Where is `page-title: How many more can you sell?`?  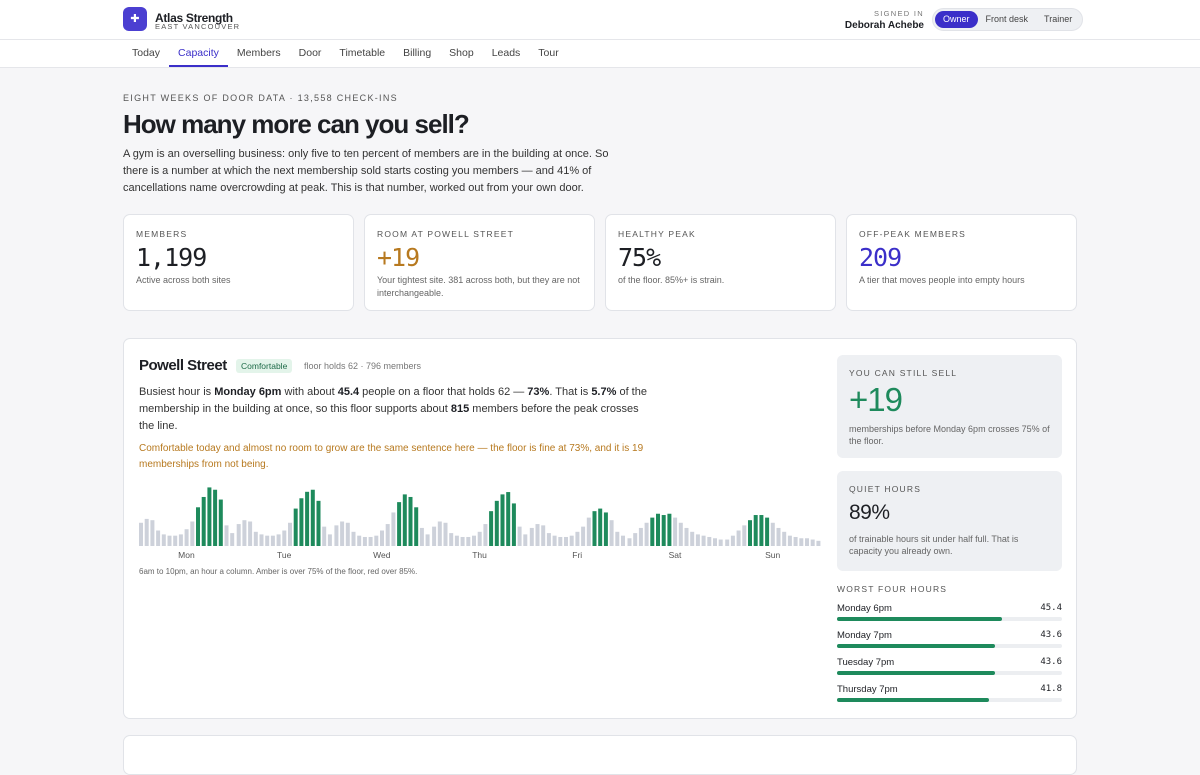
page-title: How many more can you sell? is located at coordinates (296, 124).